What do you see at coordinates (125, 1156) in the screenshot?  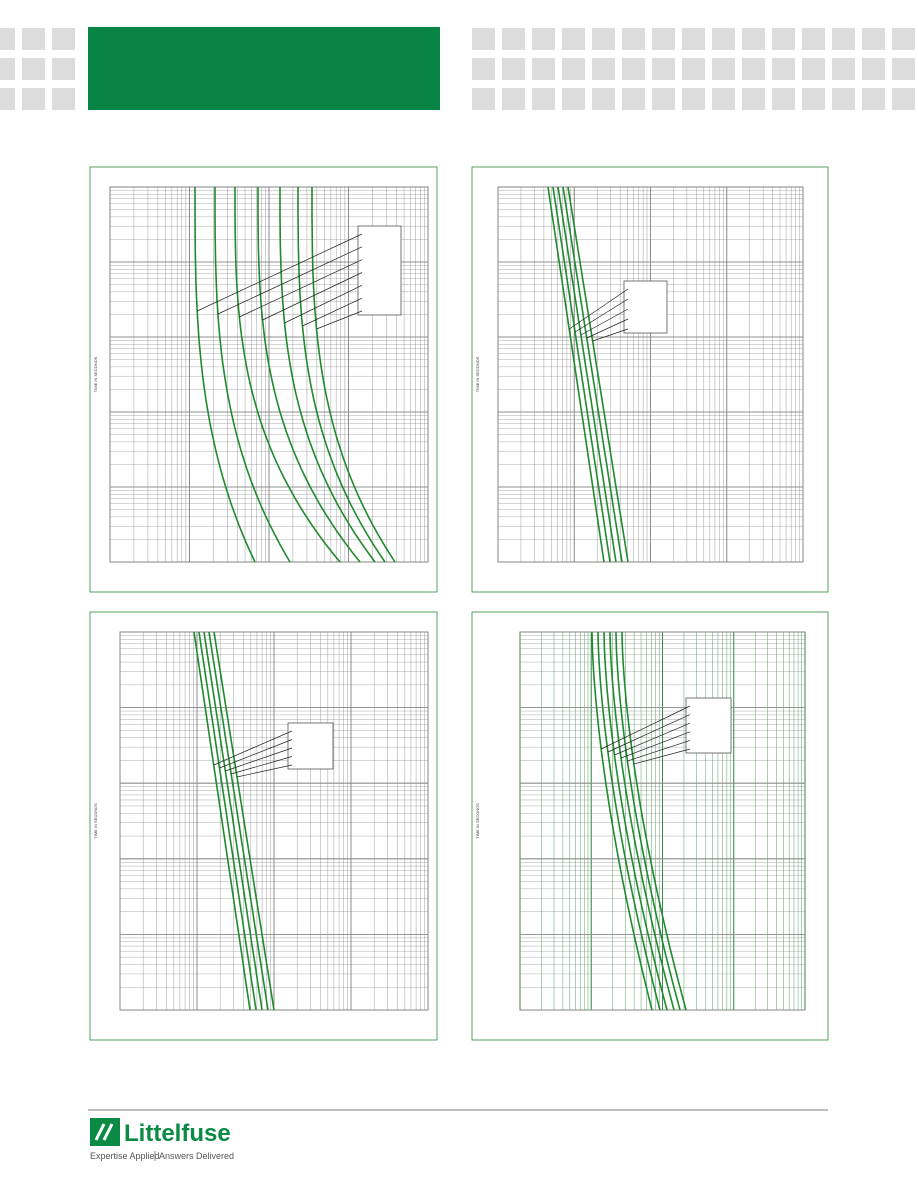 I see `tagline-left: Expertise Applied` at bounding box center [125, 1156].